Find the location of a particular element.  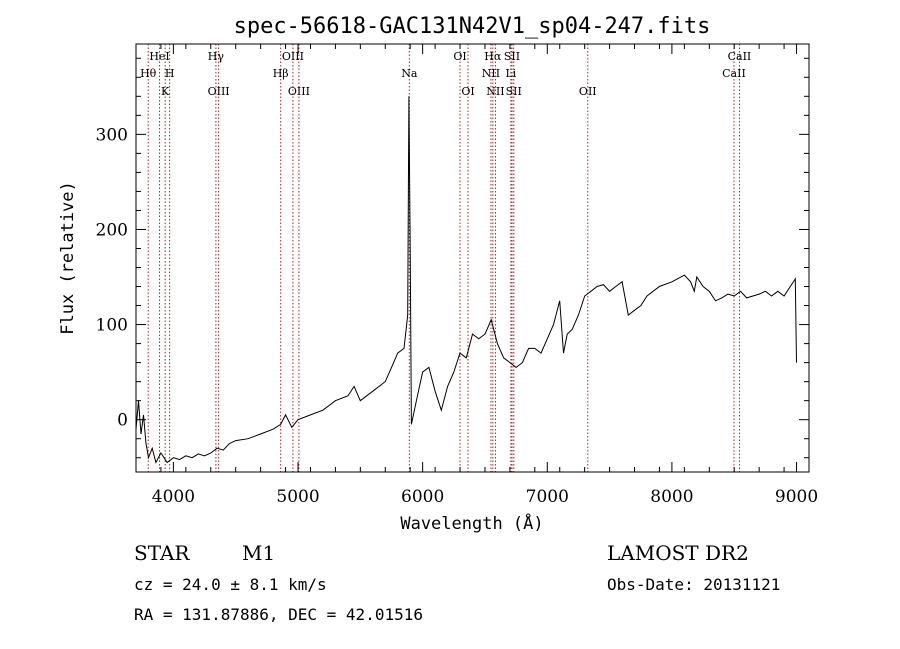

redshift-velocity: cz = 24.0 ± 8.1 km/s is located at coordinates (230, 584).